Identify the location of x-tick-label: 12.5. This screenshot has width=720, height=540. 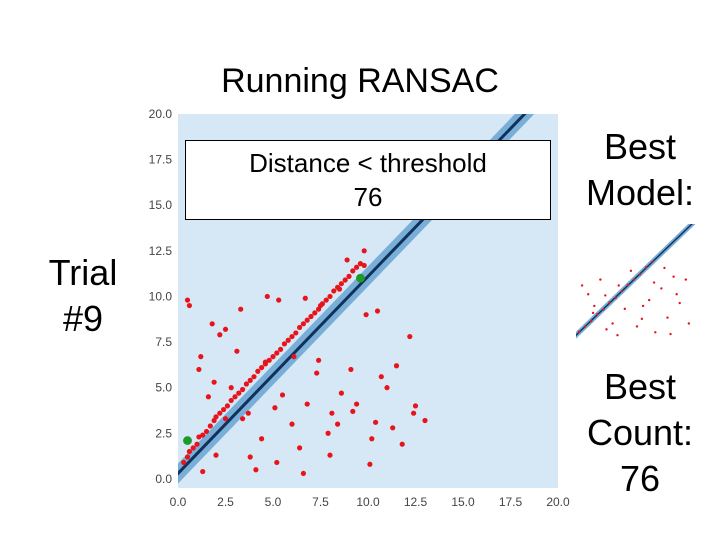
(416, 502).